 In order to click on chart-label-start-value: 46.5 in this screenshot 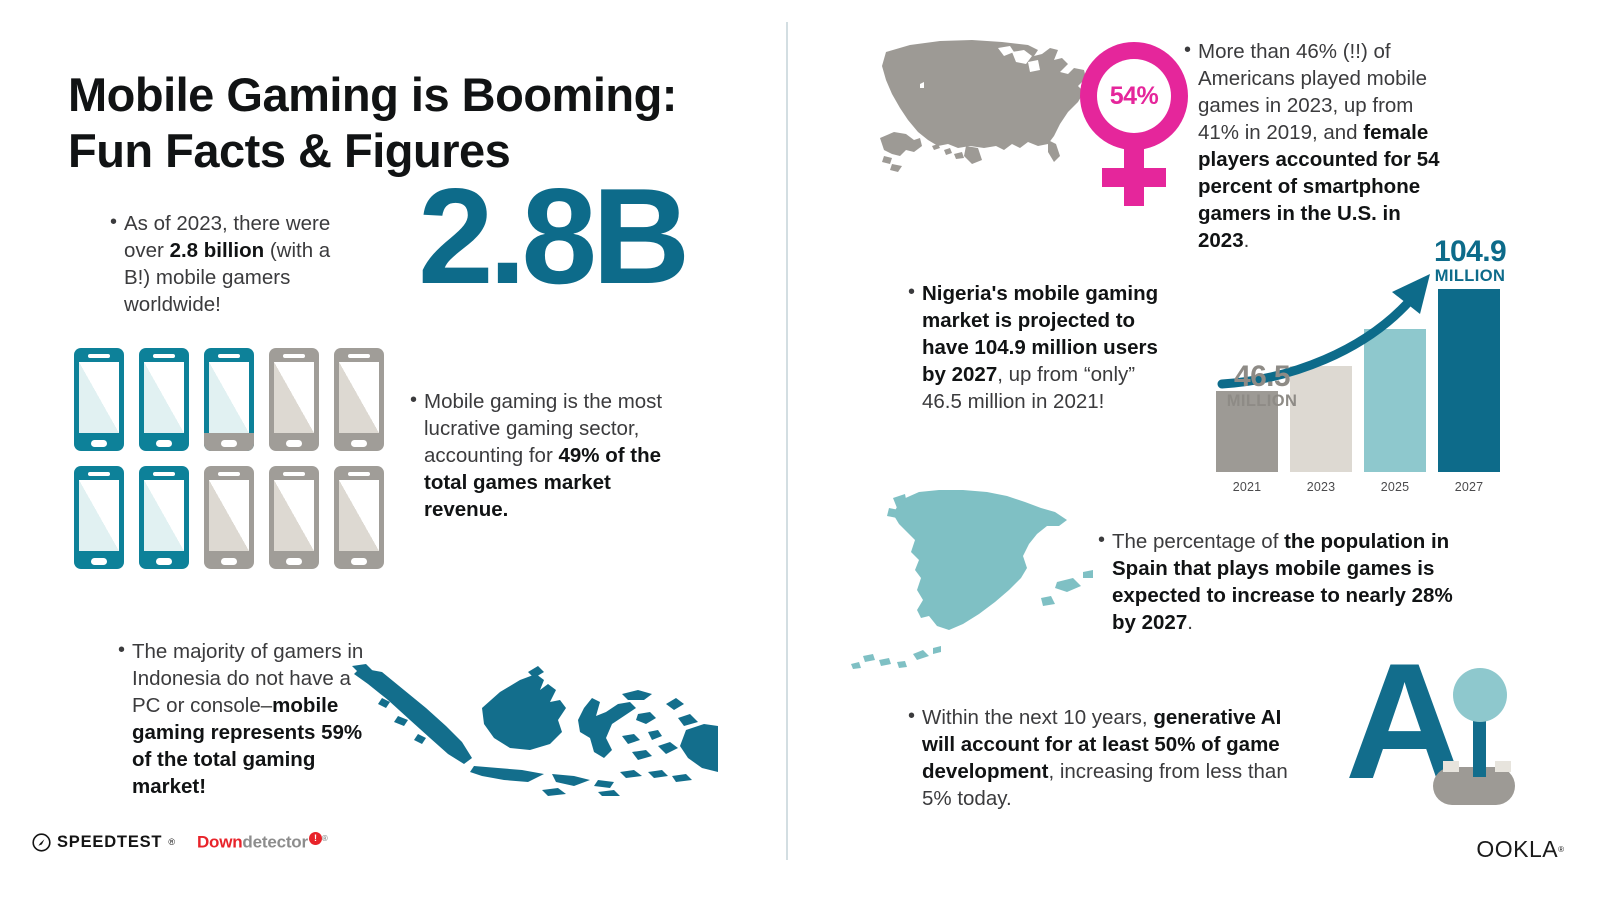, I will do `click(1262, 376)`.